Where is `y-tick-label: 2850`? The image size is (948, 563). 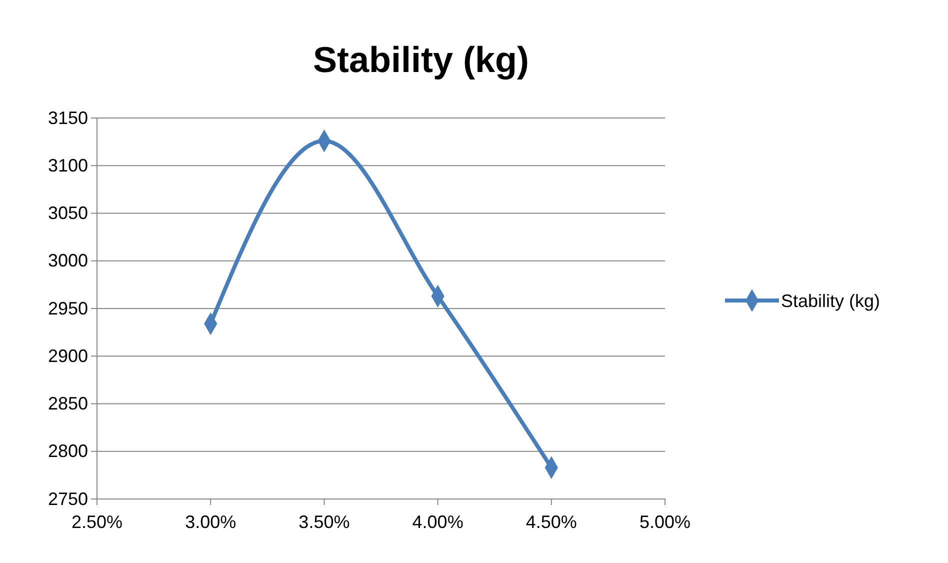
y-tick-label: 2850 is located at coordinates (68, 404).